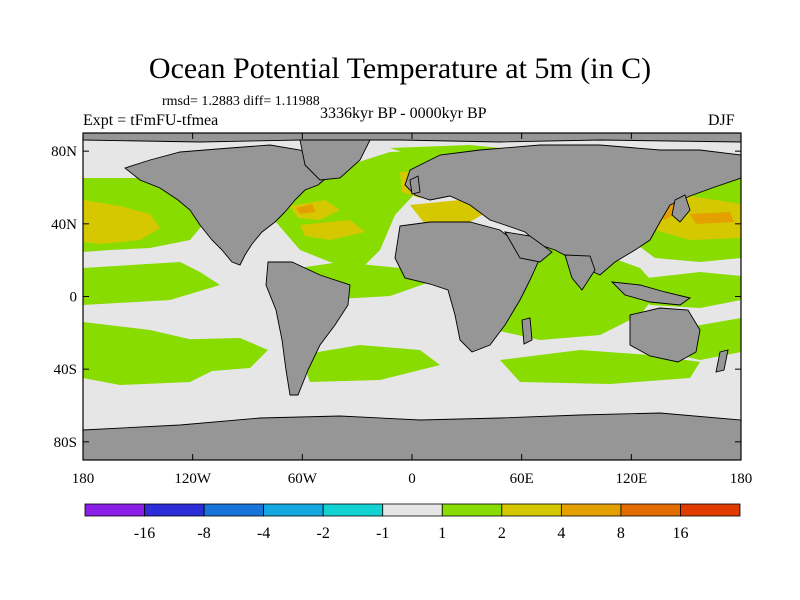  Describe the element at coordinates (332, 230) in the screenshot. I see `mid-atlantic-yellow` at that location.